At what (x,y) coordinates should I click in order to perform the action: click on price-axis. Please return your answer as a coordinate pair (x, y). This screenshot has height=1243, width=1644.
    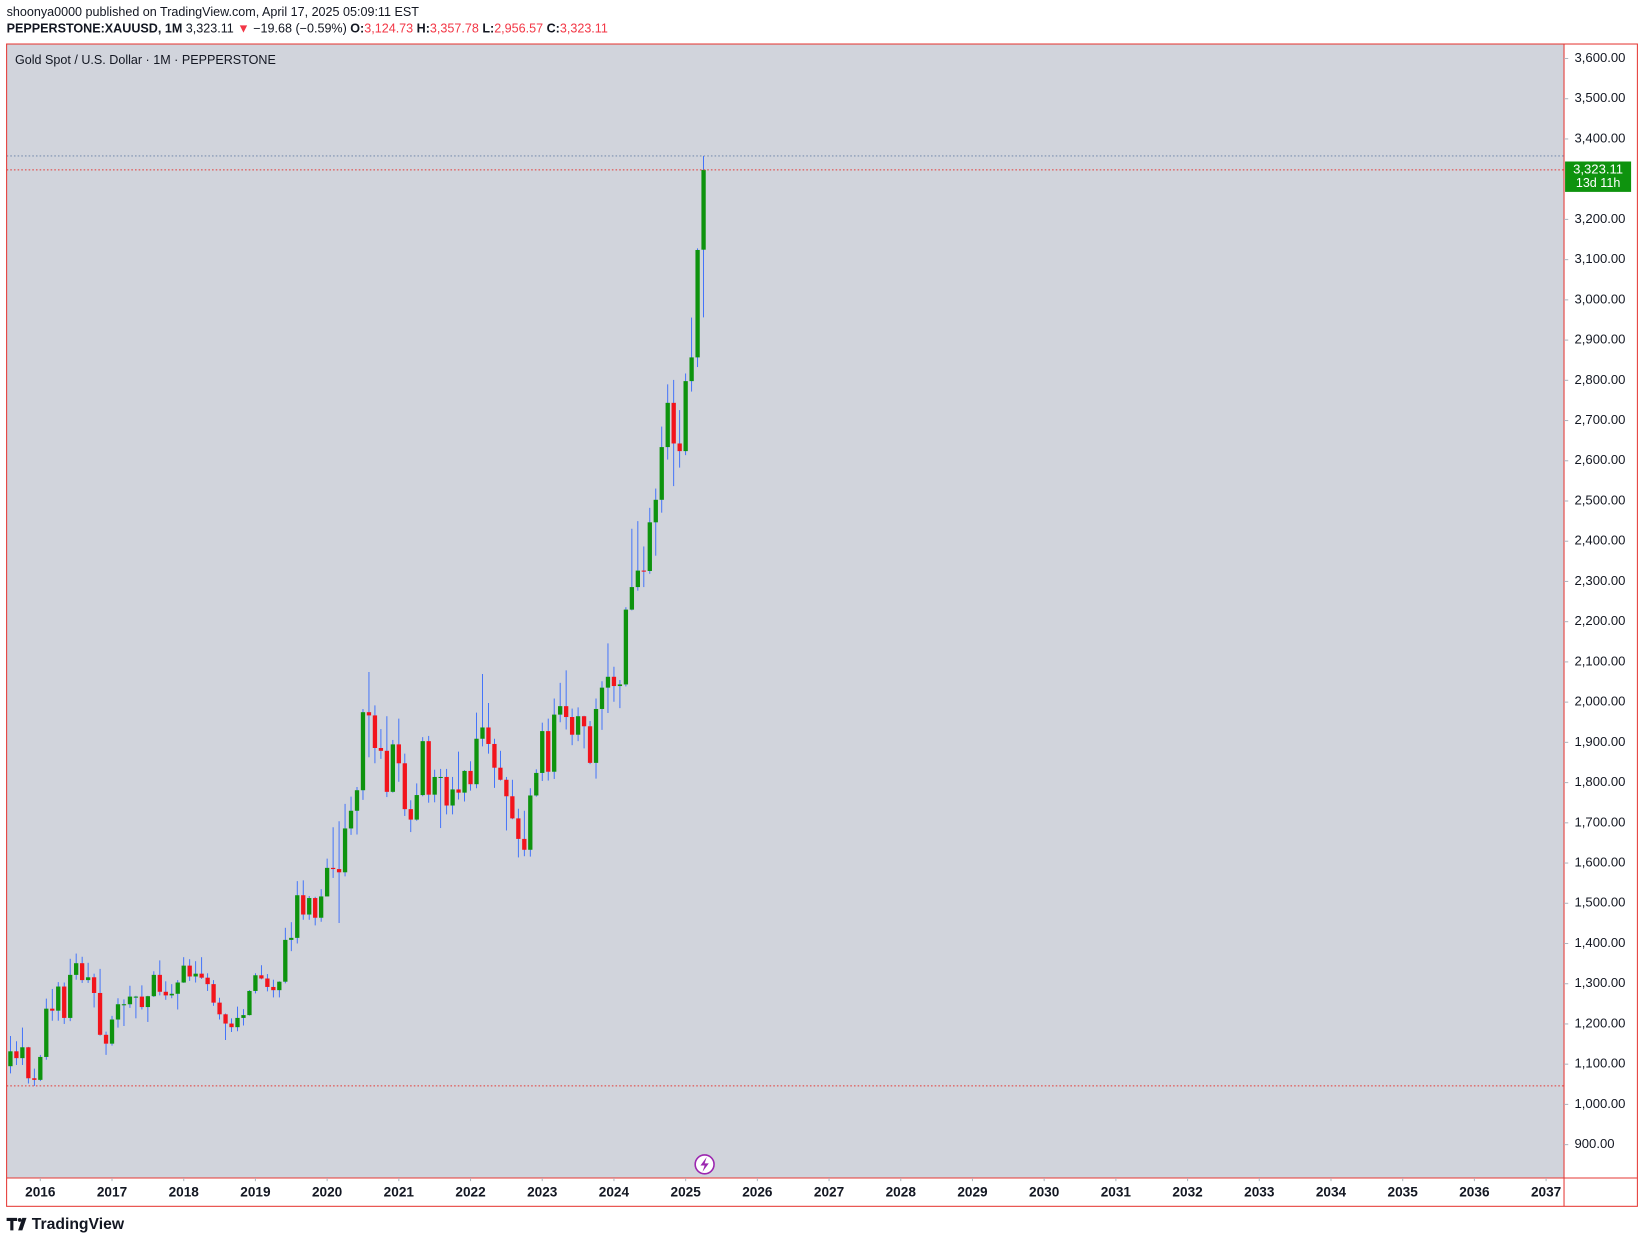
    Looking at the image, I should click on (1601, 611).